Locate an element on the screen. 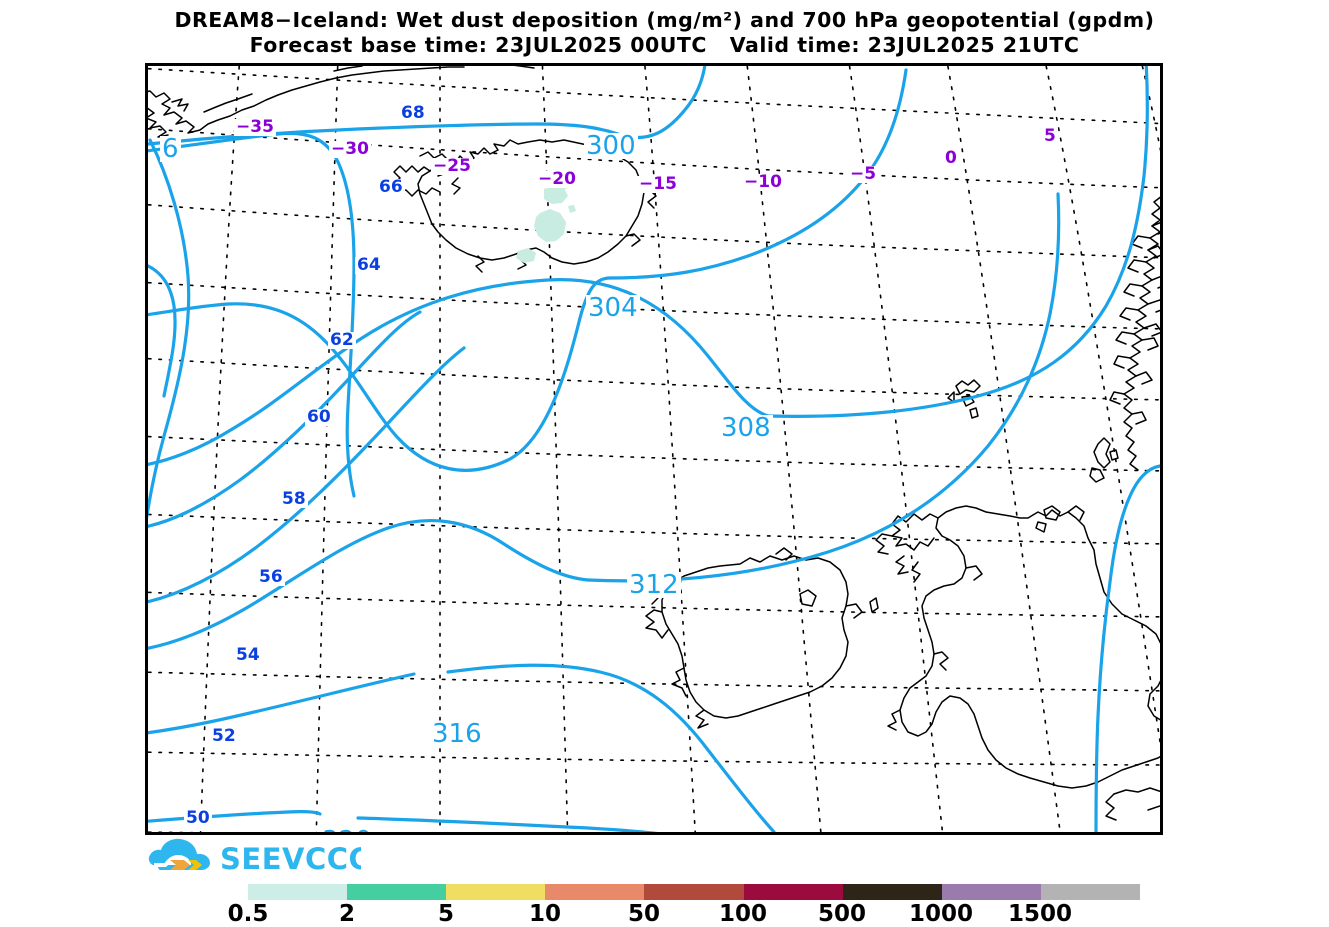 This screenshot has width=1329, height=927. lon-label-−15: −15 is located at coordinates (658, 184).